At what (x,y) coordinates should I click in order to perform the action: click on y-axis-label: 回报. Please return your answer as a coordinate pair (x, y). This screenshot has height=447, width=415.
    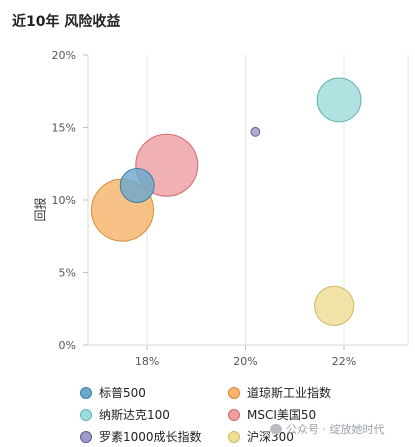
    Looking at the image, I should click on (40, 209).